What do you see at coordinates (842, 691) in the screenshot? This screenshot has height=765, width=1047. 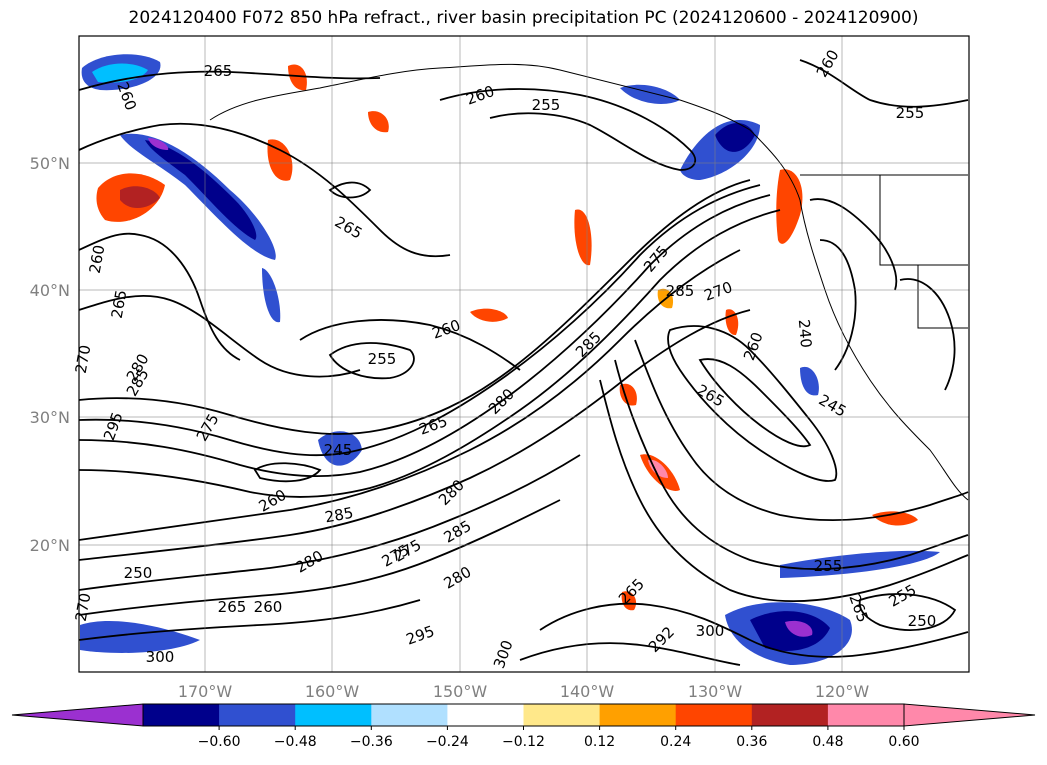 I see `lon-label-120: 120°W` at bounding box center [842, 691].